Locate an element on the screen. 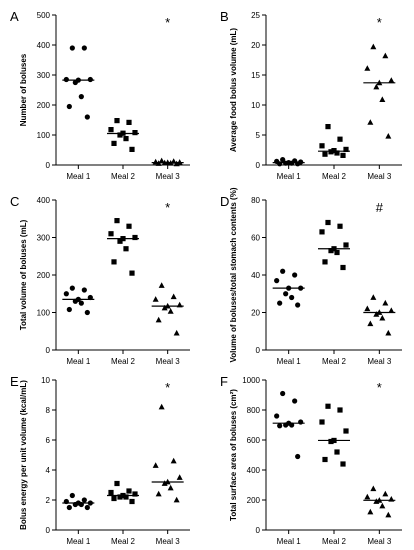  y-tick-label: 25 is located at coordinates (255, 15).